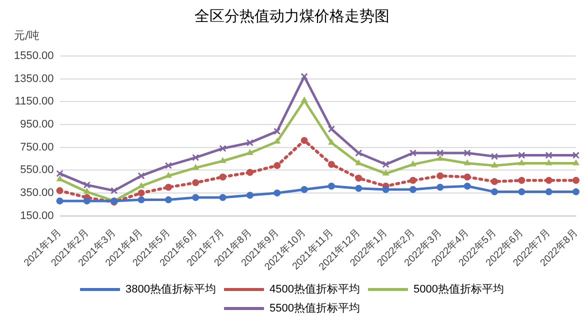 Image resolution: width=588 pixels, height=324 pixels. What do you see at coordinates (171, 290) in the screenshot?
I see `legend-label: 3800热值折标平均` at bounding box center [171, 290].